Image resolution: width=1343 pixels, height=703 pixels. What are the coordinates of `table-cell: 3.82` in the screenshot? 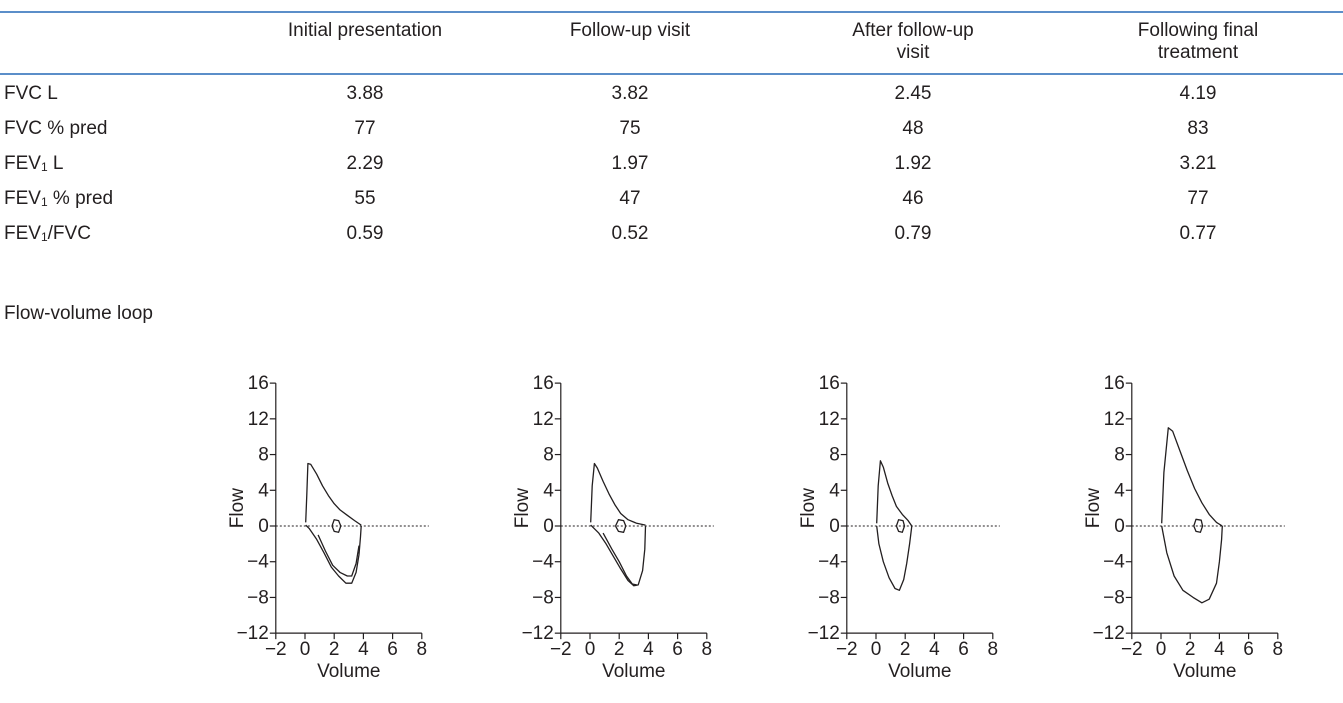 It's located at (630, 93).